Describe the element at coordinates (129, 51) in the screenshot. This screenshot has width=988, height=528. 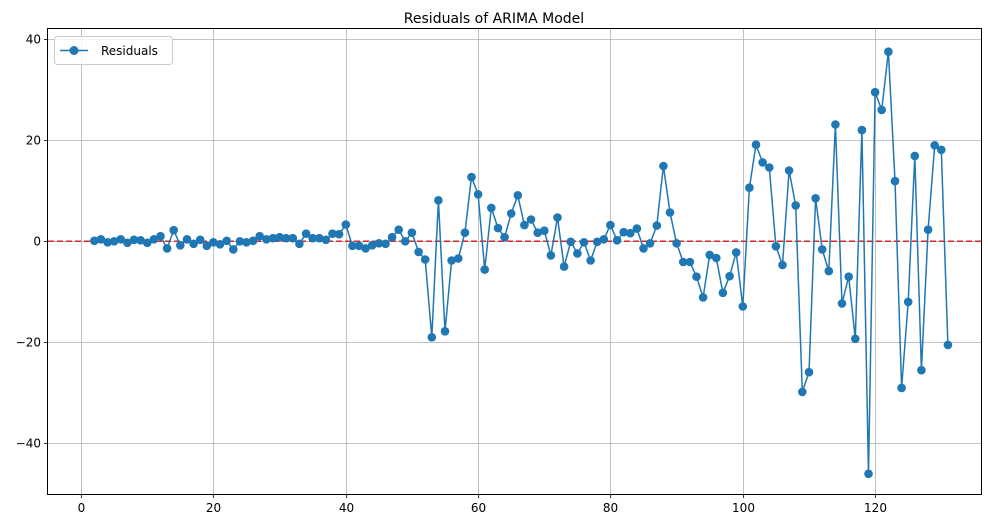
I see `legend-label: Residuals` at that location.